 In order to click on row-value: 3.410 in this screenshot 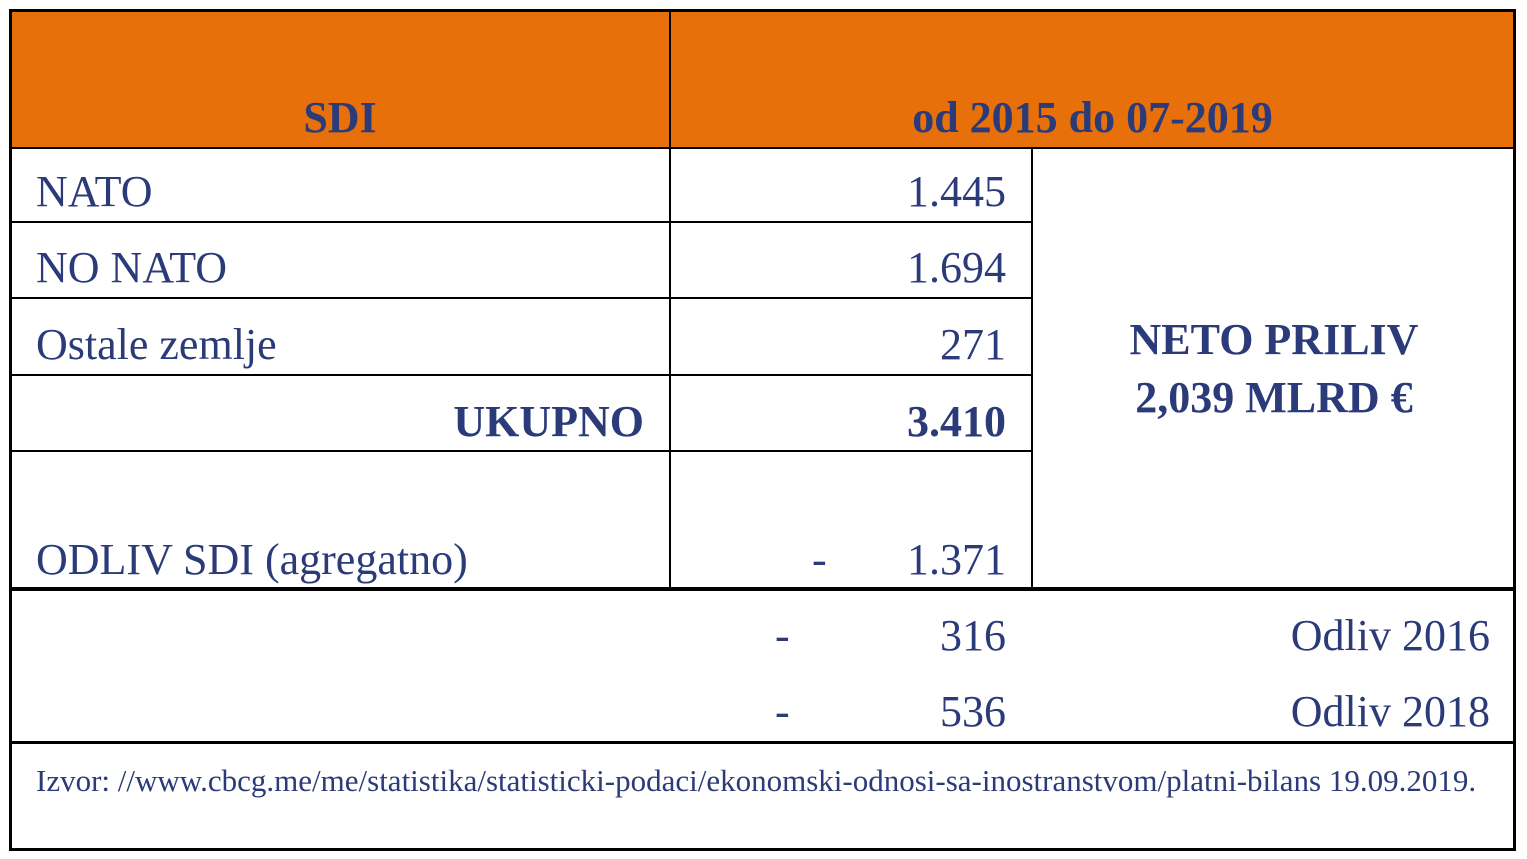, I will do `click(956, 421)`.